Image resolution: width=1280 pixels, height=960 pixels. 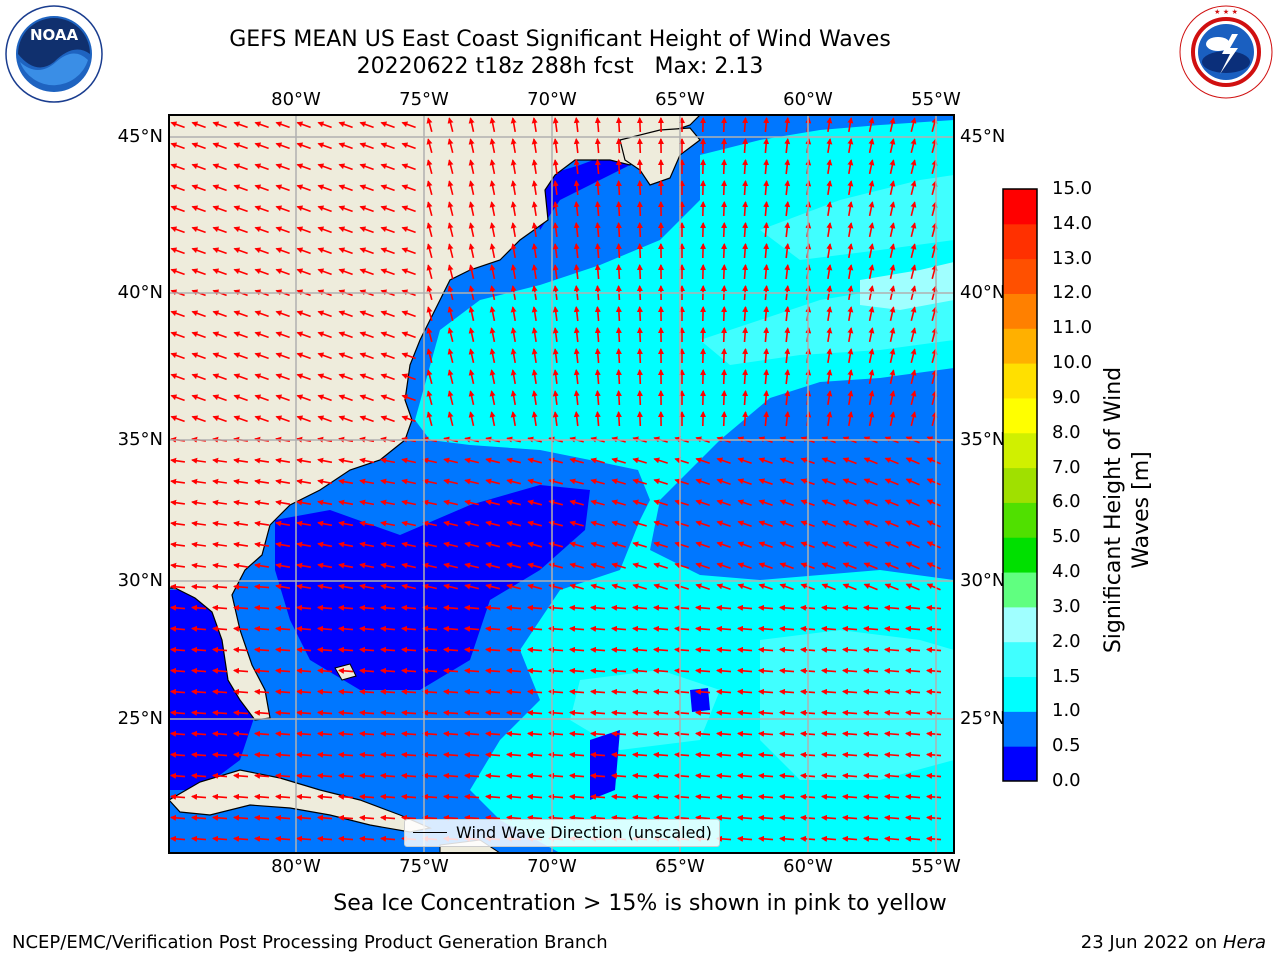 I want to click on colorbar-tick-label: 4.0, so click(x=1066, y=572).